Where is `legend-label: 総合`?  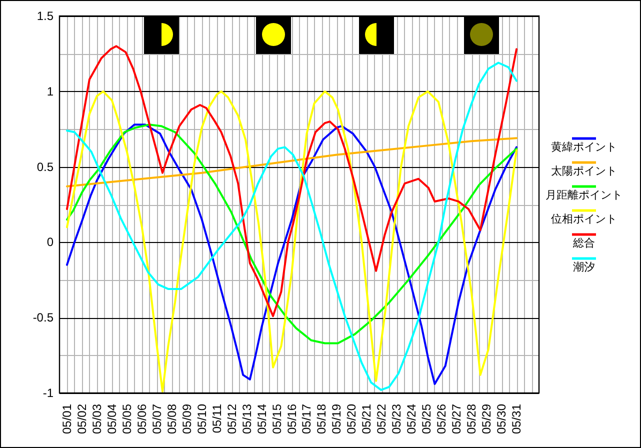
legend-label: 総合 is located at coordinates (583, 243).